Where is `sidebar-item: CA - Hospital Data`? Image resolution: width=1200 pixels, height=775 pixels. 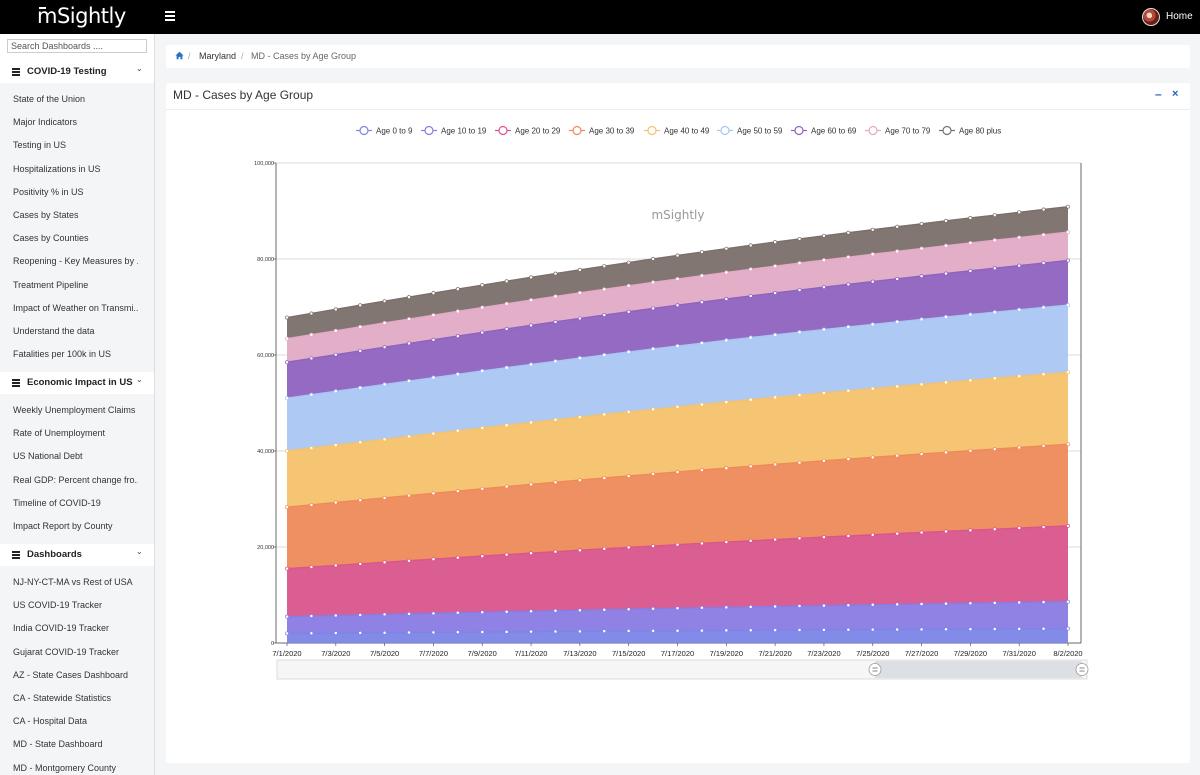
sidebar-item: CA - Hospital Data is located at coordinates (50, 721).